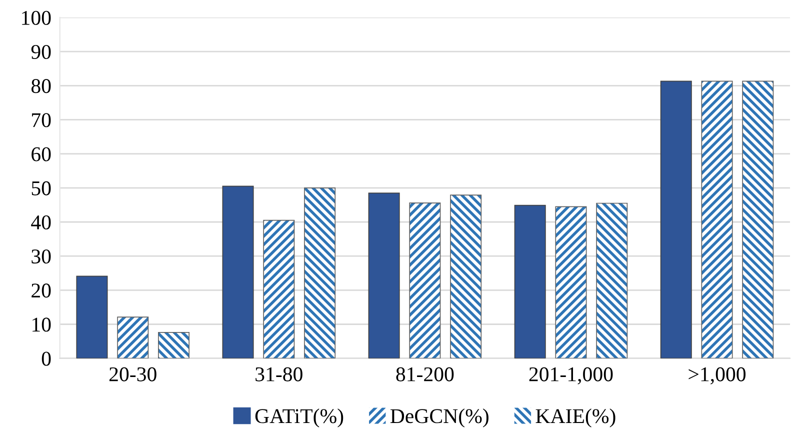  What do you see at coordinates (41, 222) in the screenshot?
I see `y-tick-label: 40` at bounding box center [41, 222].